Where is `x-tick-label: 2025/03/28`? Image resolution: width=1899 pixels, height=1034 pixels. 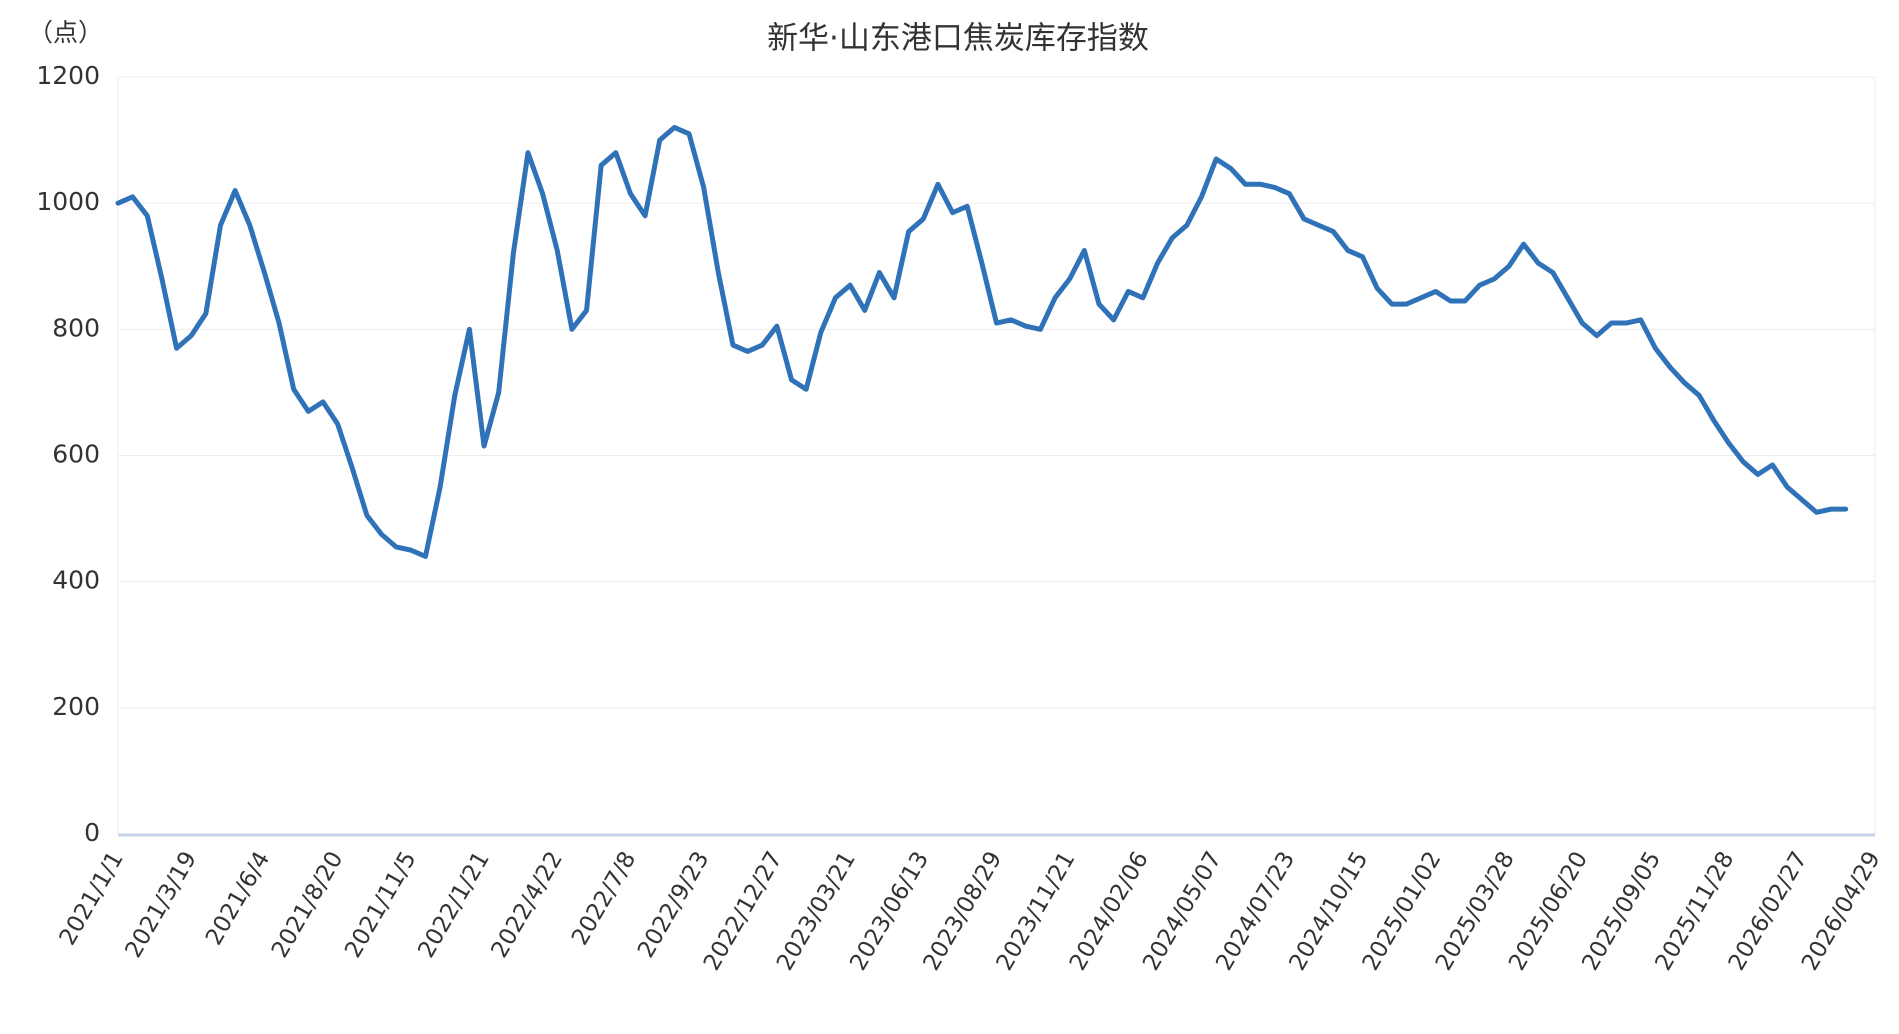 x-tick-label: 2025/03/28 is located at coordinates (1475, 911).